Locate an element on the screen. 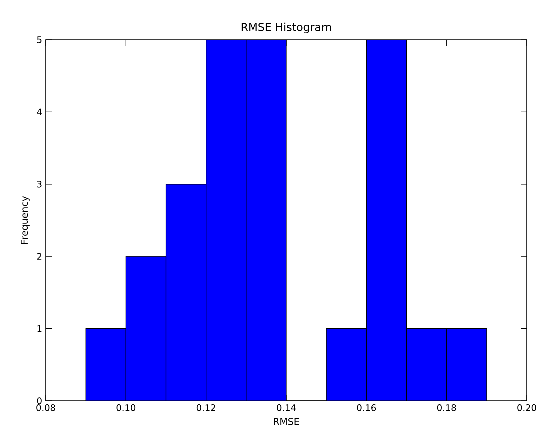 Image resolution: width=539 pixels, height=441 pixels. x-tick-label: 0.16 is located at coordinates (366, 408).